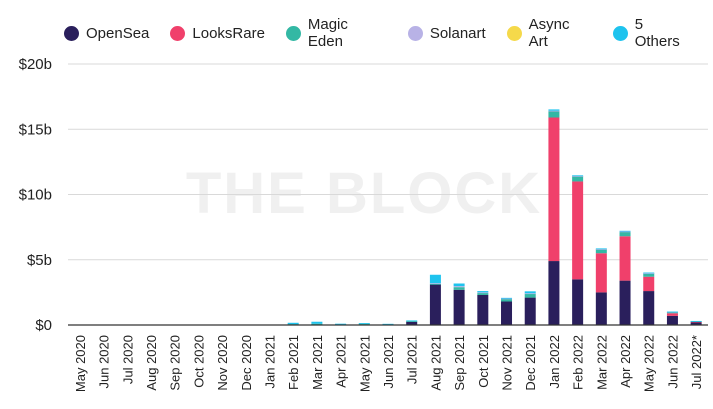 Image resolution: width=713 pixels, height=409 pixels. Describe the element at coordinates (625, 361) in the screenshot. I see `x-tick-label: Apr 2022` at that location.